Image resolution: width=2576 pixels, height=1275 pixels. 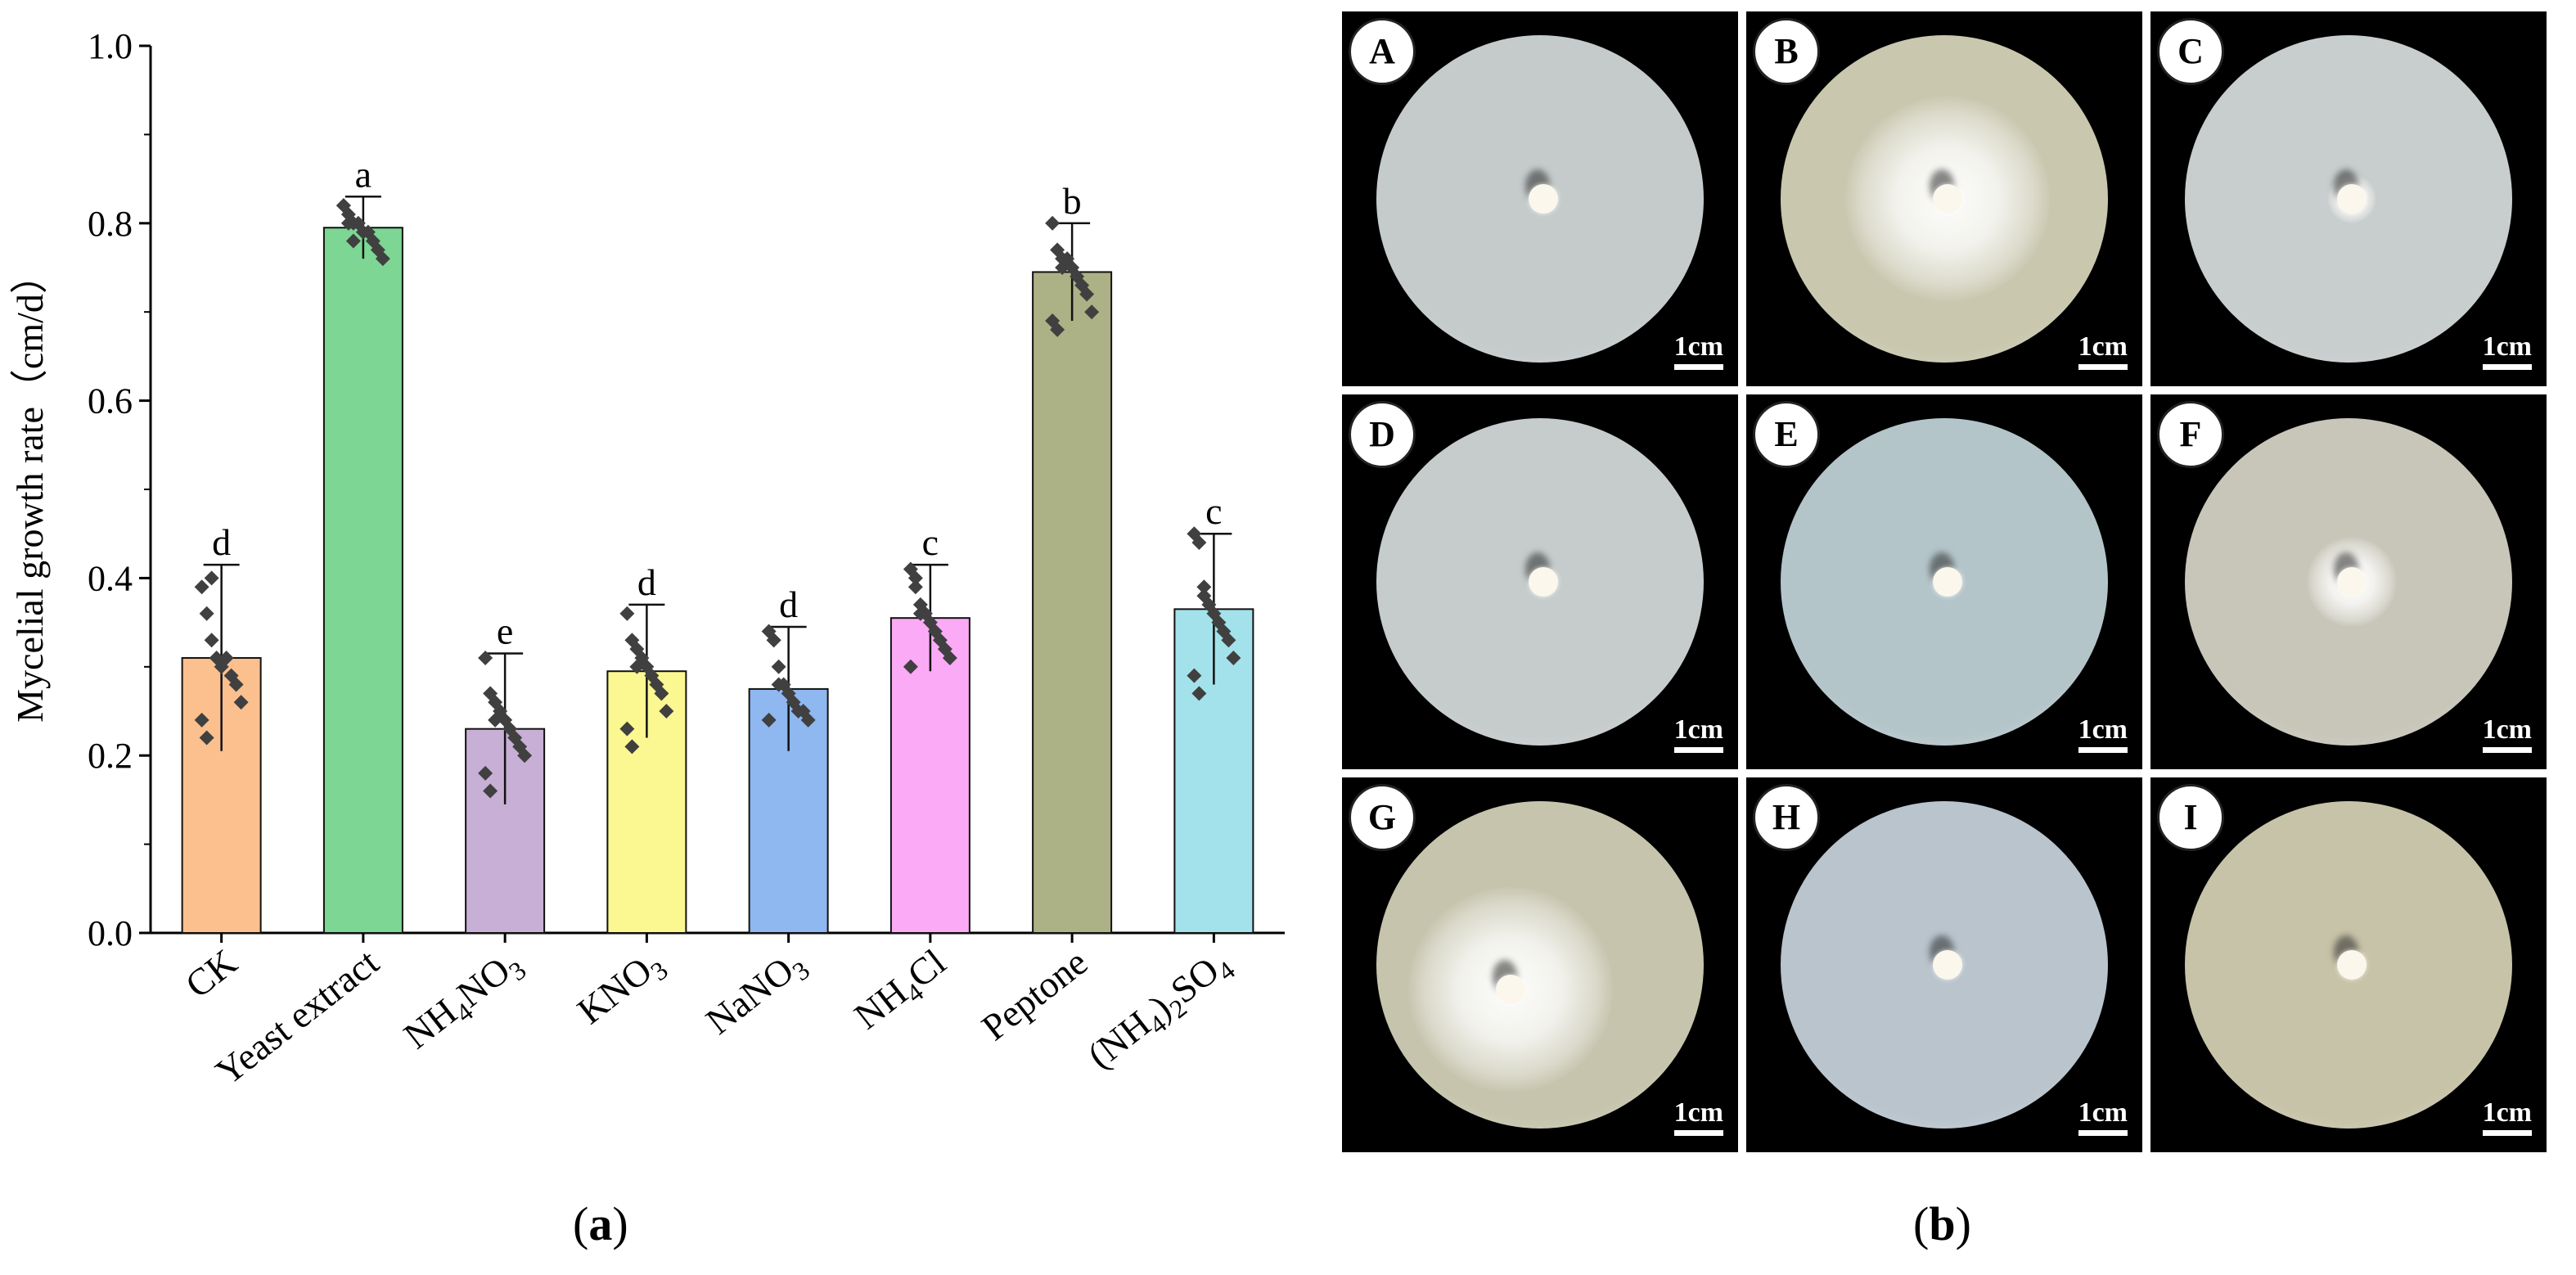 What do you see at coordinates (110, 578) in the screenshot?
I see `y-tick-label: 0.4` at bounding box center [110, 578].